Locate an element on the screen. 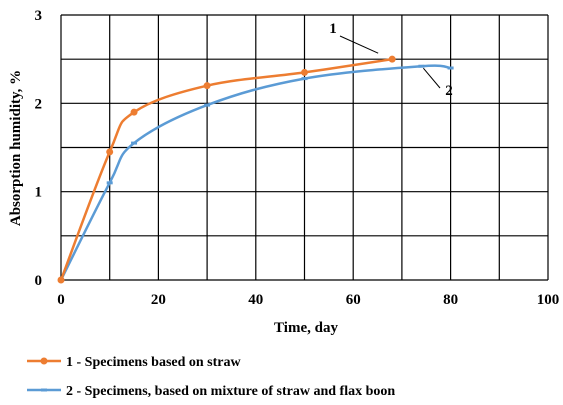 The image size is (563, 405). series-annotations: 12 is located at coordinates (391, 60).